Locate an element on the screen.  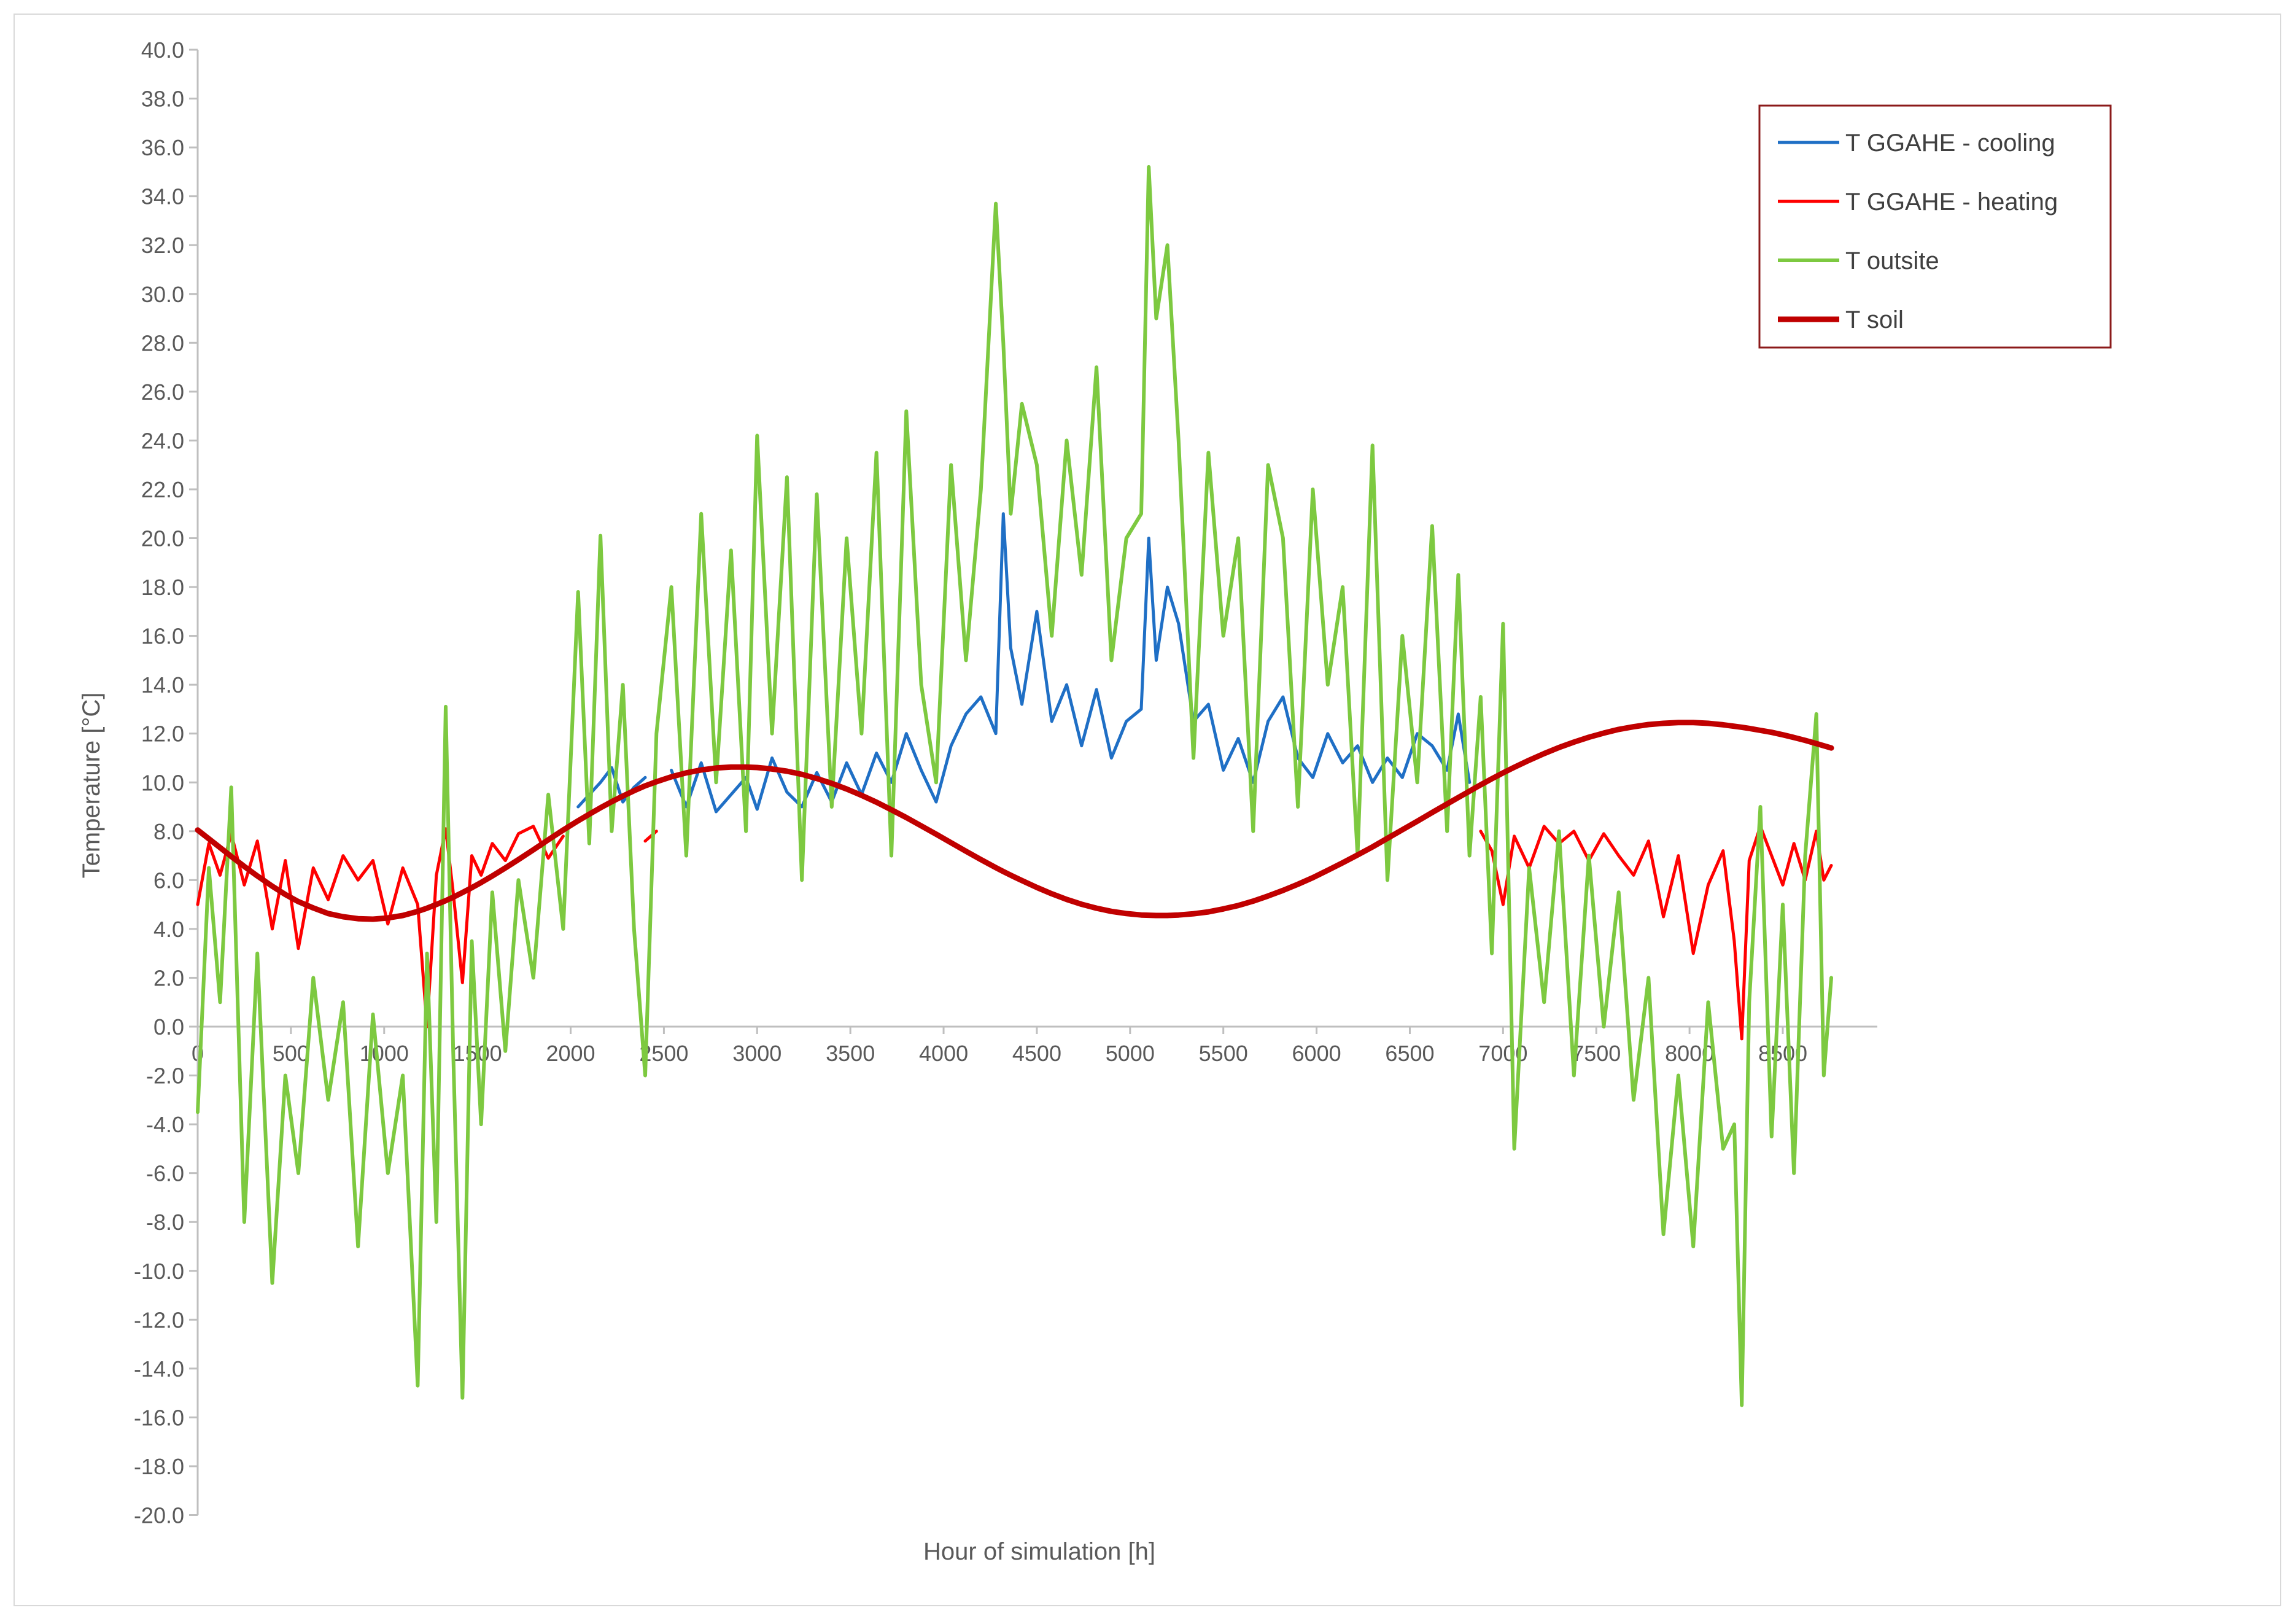
y-tick-label: 12.0 is located at coordinates (162, 734).